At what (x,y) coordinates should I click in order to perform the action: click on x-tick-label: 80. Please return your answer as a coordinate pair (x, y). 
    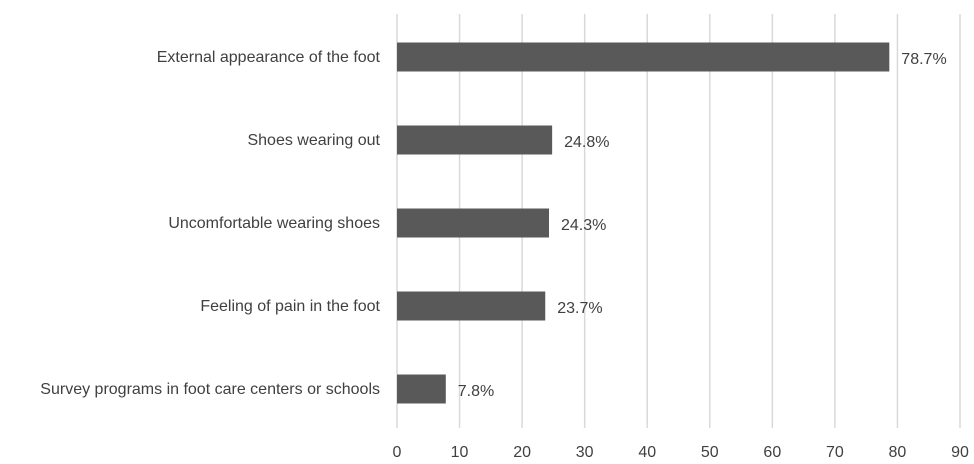
    Looking at the image, I should click on (898, 452).